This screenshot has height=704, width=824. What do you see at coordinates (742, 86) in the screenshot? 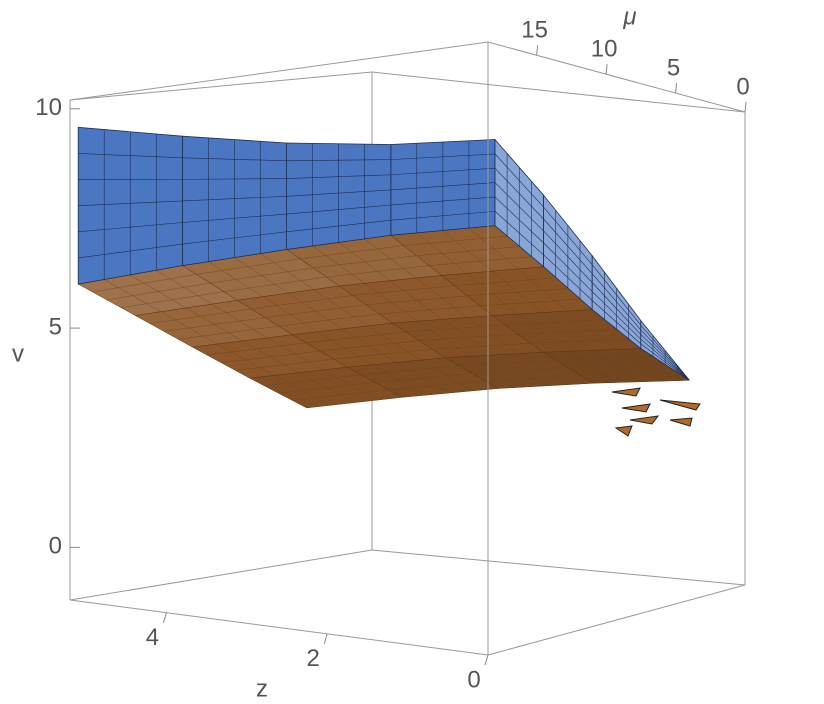
I see `y-tick-label: 0` at bounding box center [742, 86].